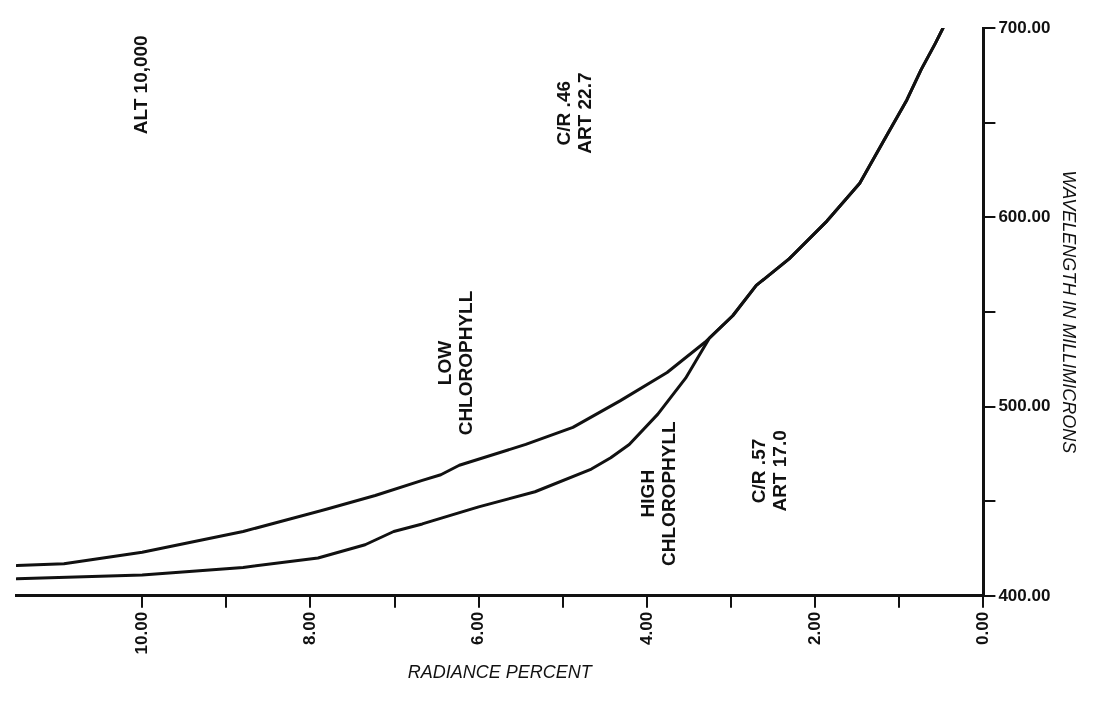  What do you see at coordinates (500, 672) in the screenshot?
I see `x-axis-title: RADIANCE PERCENT` at bounding box center [500, 672].